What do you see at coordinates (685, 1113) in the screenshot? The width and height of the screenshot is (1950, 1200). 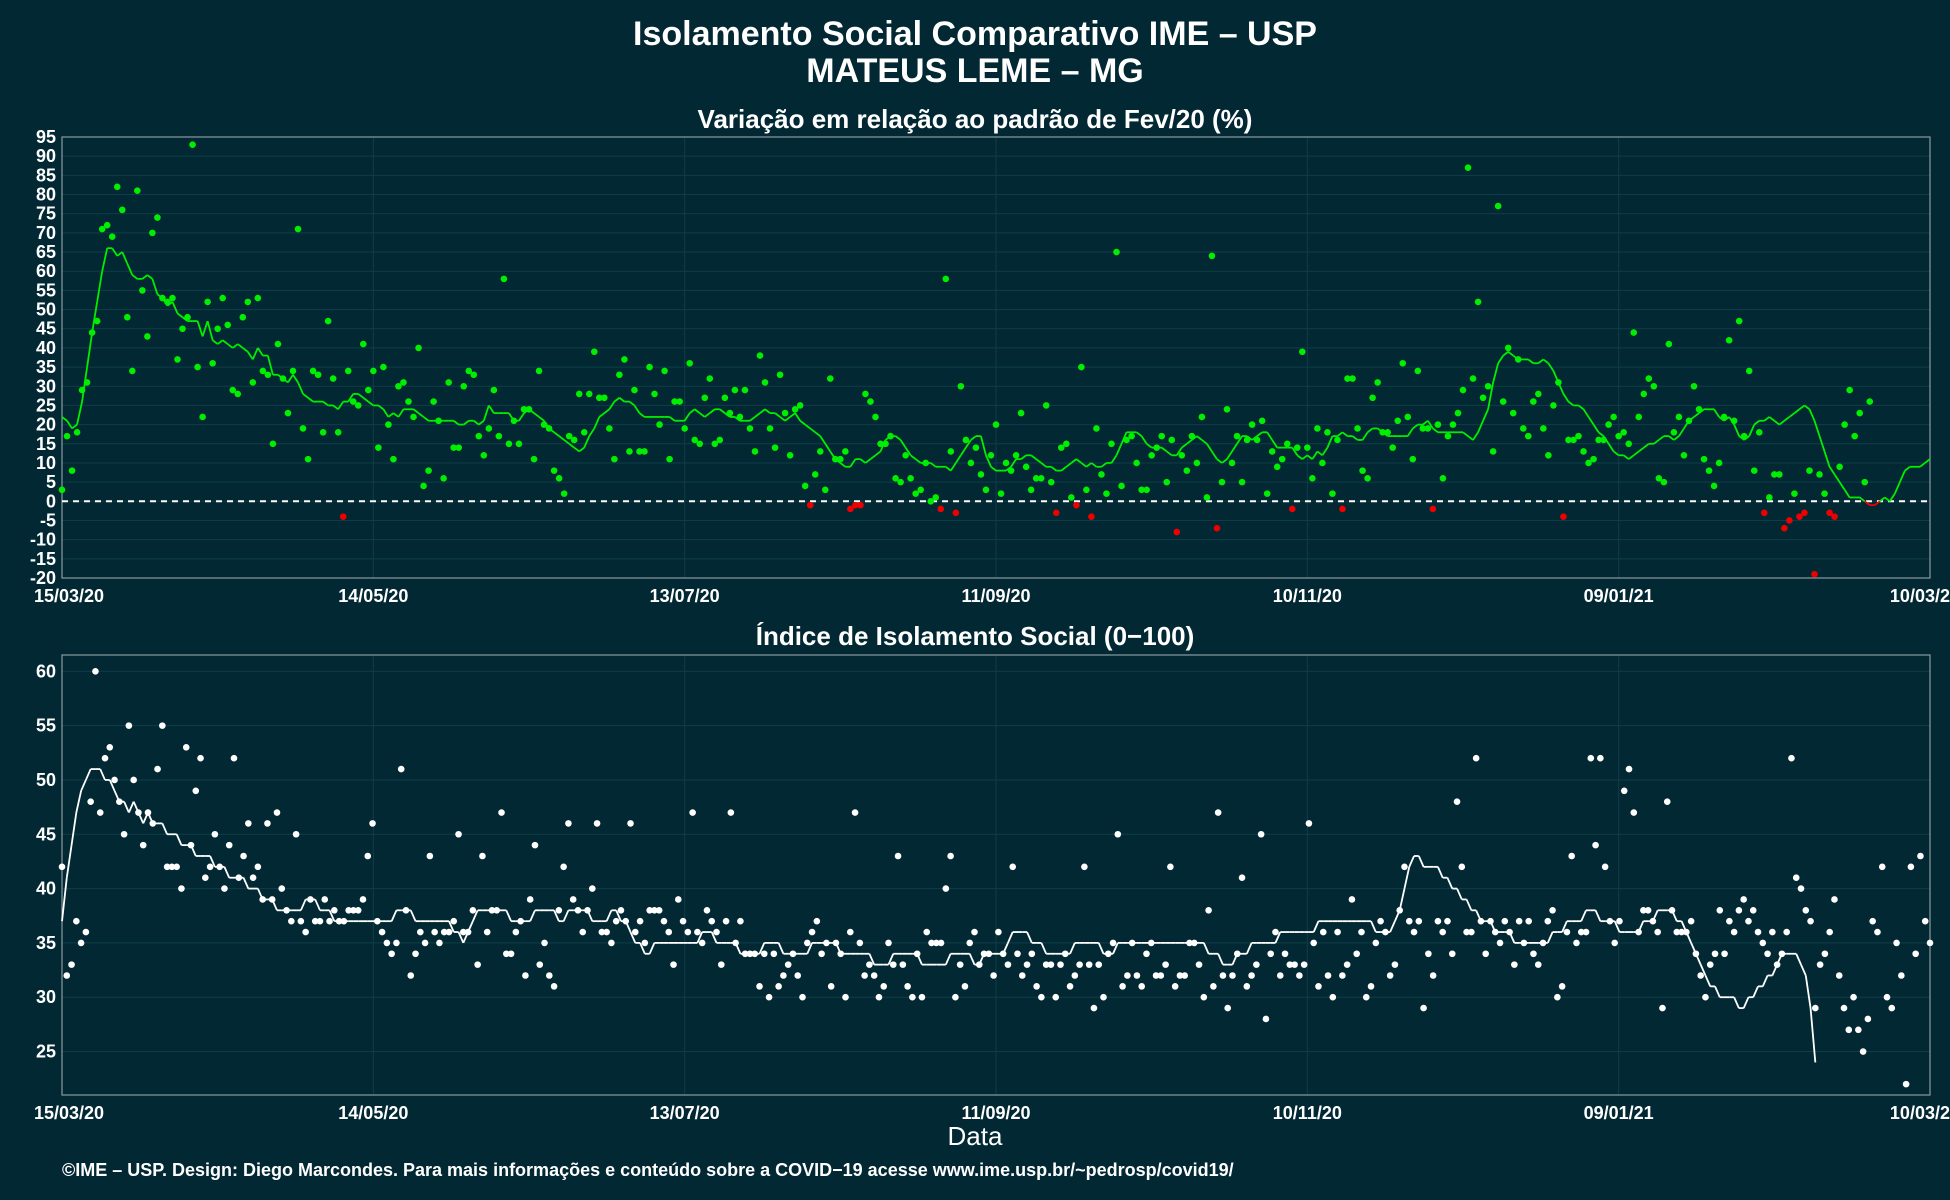 I see `p1-xtick-2: 13/07/20` at bounding box center [685, 1113].